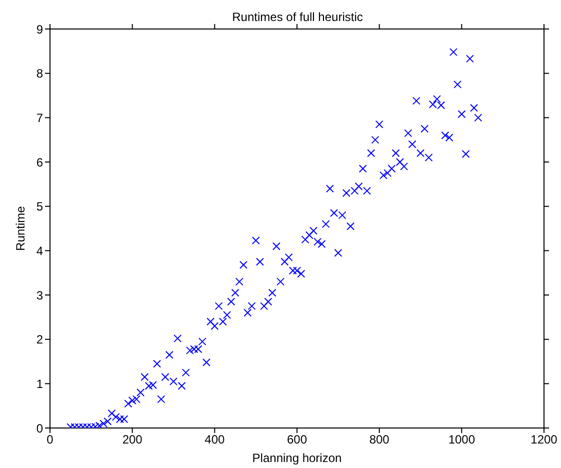 Image resolution: width=561 pixels, height=468 pixels. What do you see at coordinates (297, 458) in the screenshot?
I see `x-axis-title: Planning horizon` at bounding box center [297, 458].